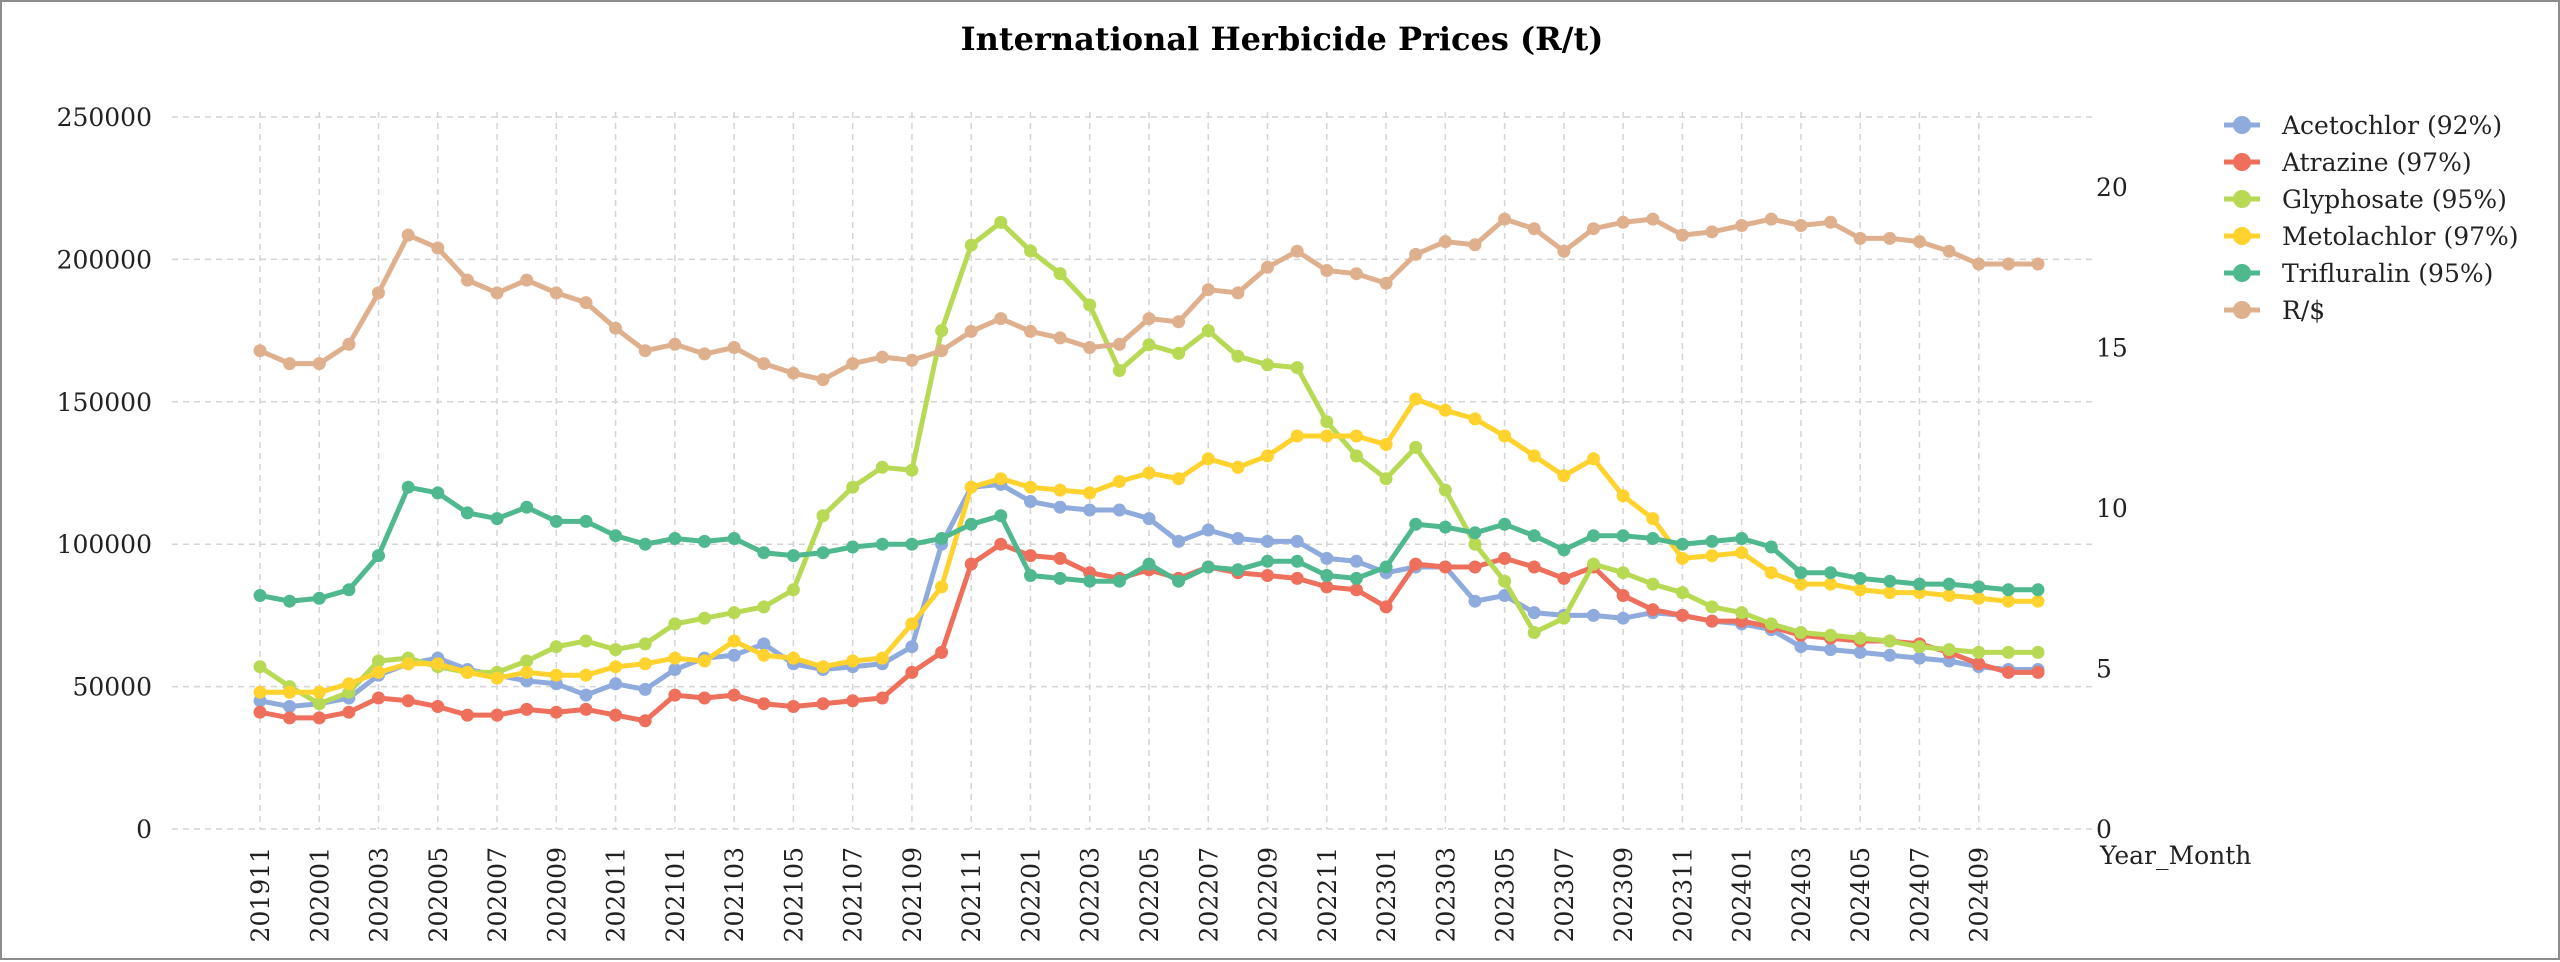 Image resolution: width=2560 pixels, height=962 pixels. I want to click on x-tick-label: 202401, so click(1742, 894).